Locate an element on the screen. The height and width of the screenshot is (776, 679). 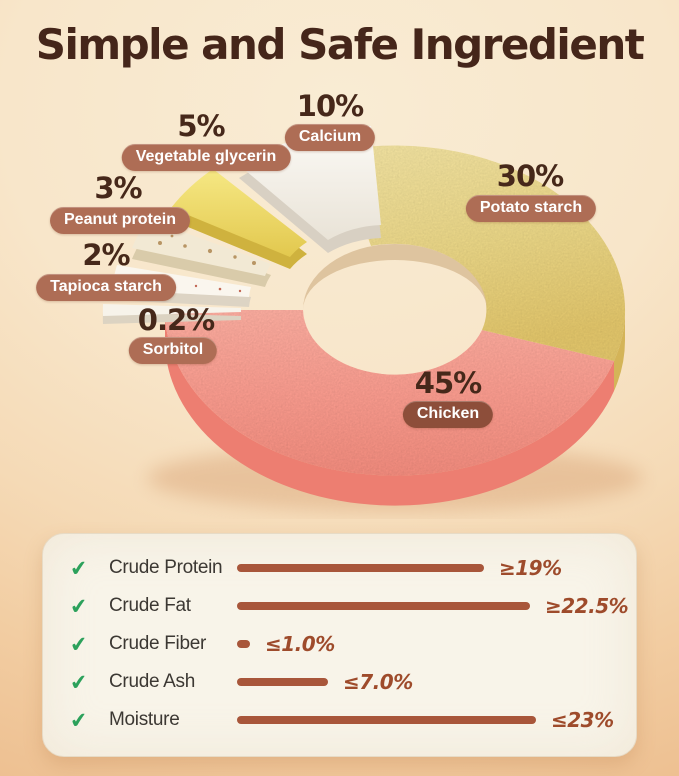
analysis-row: ✔ Crude Fiber ≤1.0% is located at coordinates (339, 644).